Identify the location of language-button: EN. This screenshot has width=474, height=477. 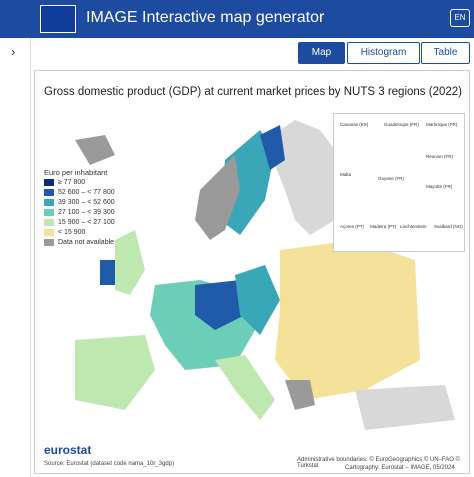
(460, 18).